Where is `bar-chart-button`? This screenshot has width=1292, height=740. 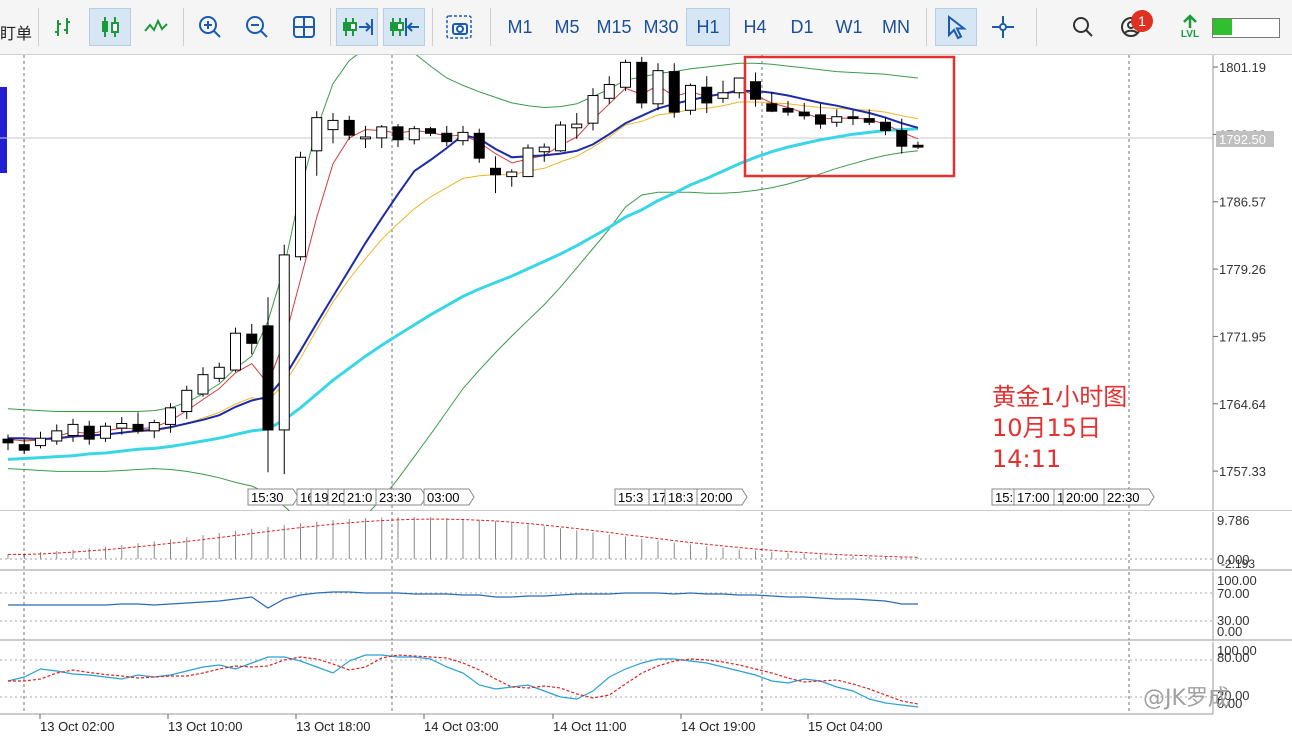
bar-chart-button is located at coordinates (65, 27).